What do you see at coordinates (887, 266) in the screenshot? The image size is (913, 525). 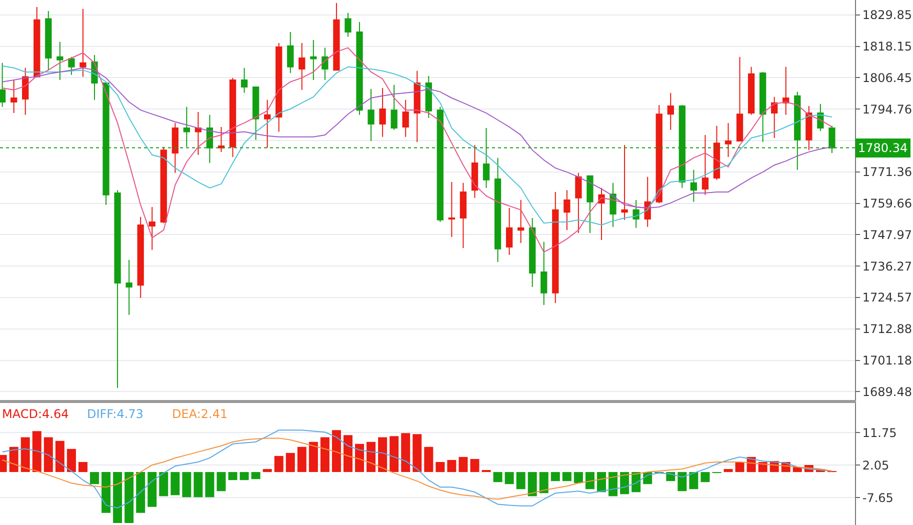 I see `y-tick-label: 1736.27` at bounding box center [887, 266].